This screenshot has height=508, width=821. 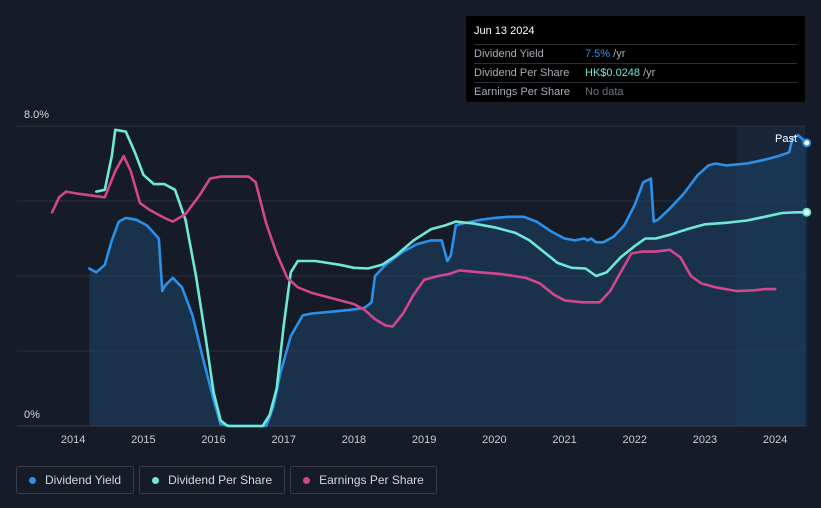 What do you see at coordinates (307, 480) in the screenshot?
I see `earnings-per-share-dot-icon` at bounding box center [307, 480].